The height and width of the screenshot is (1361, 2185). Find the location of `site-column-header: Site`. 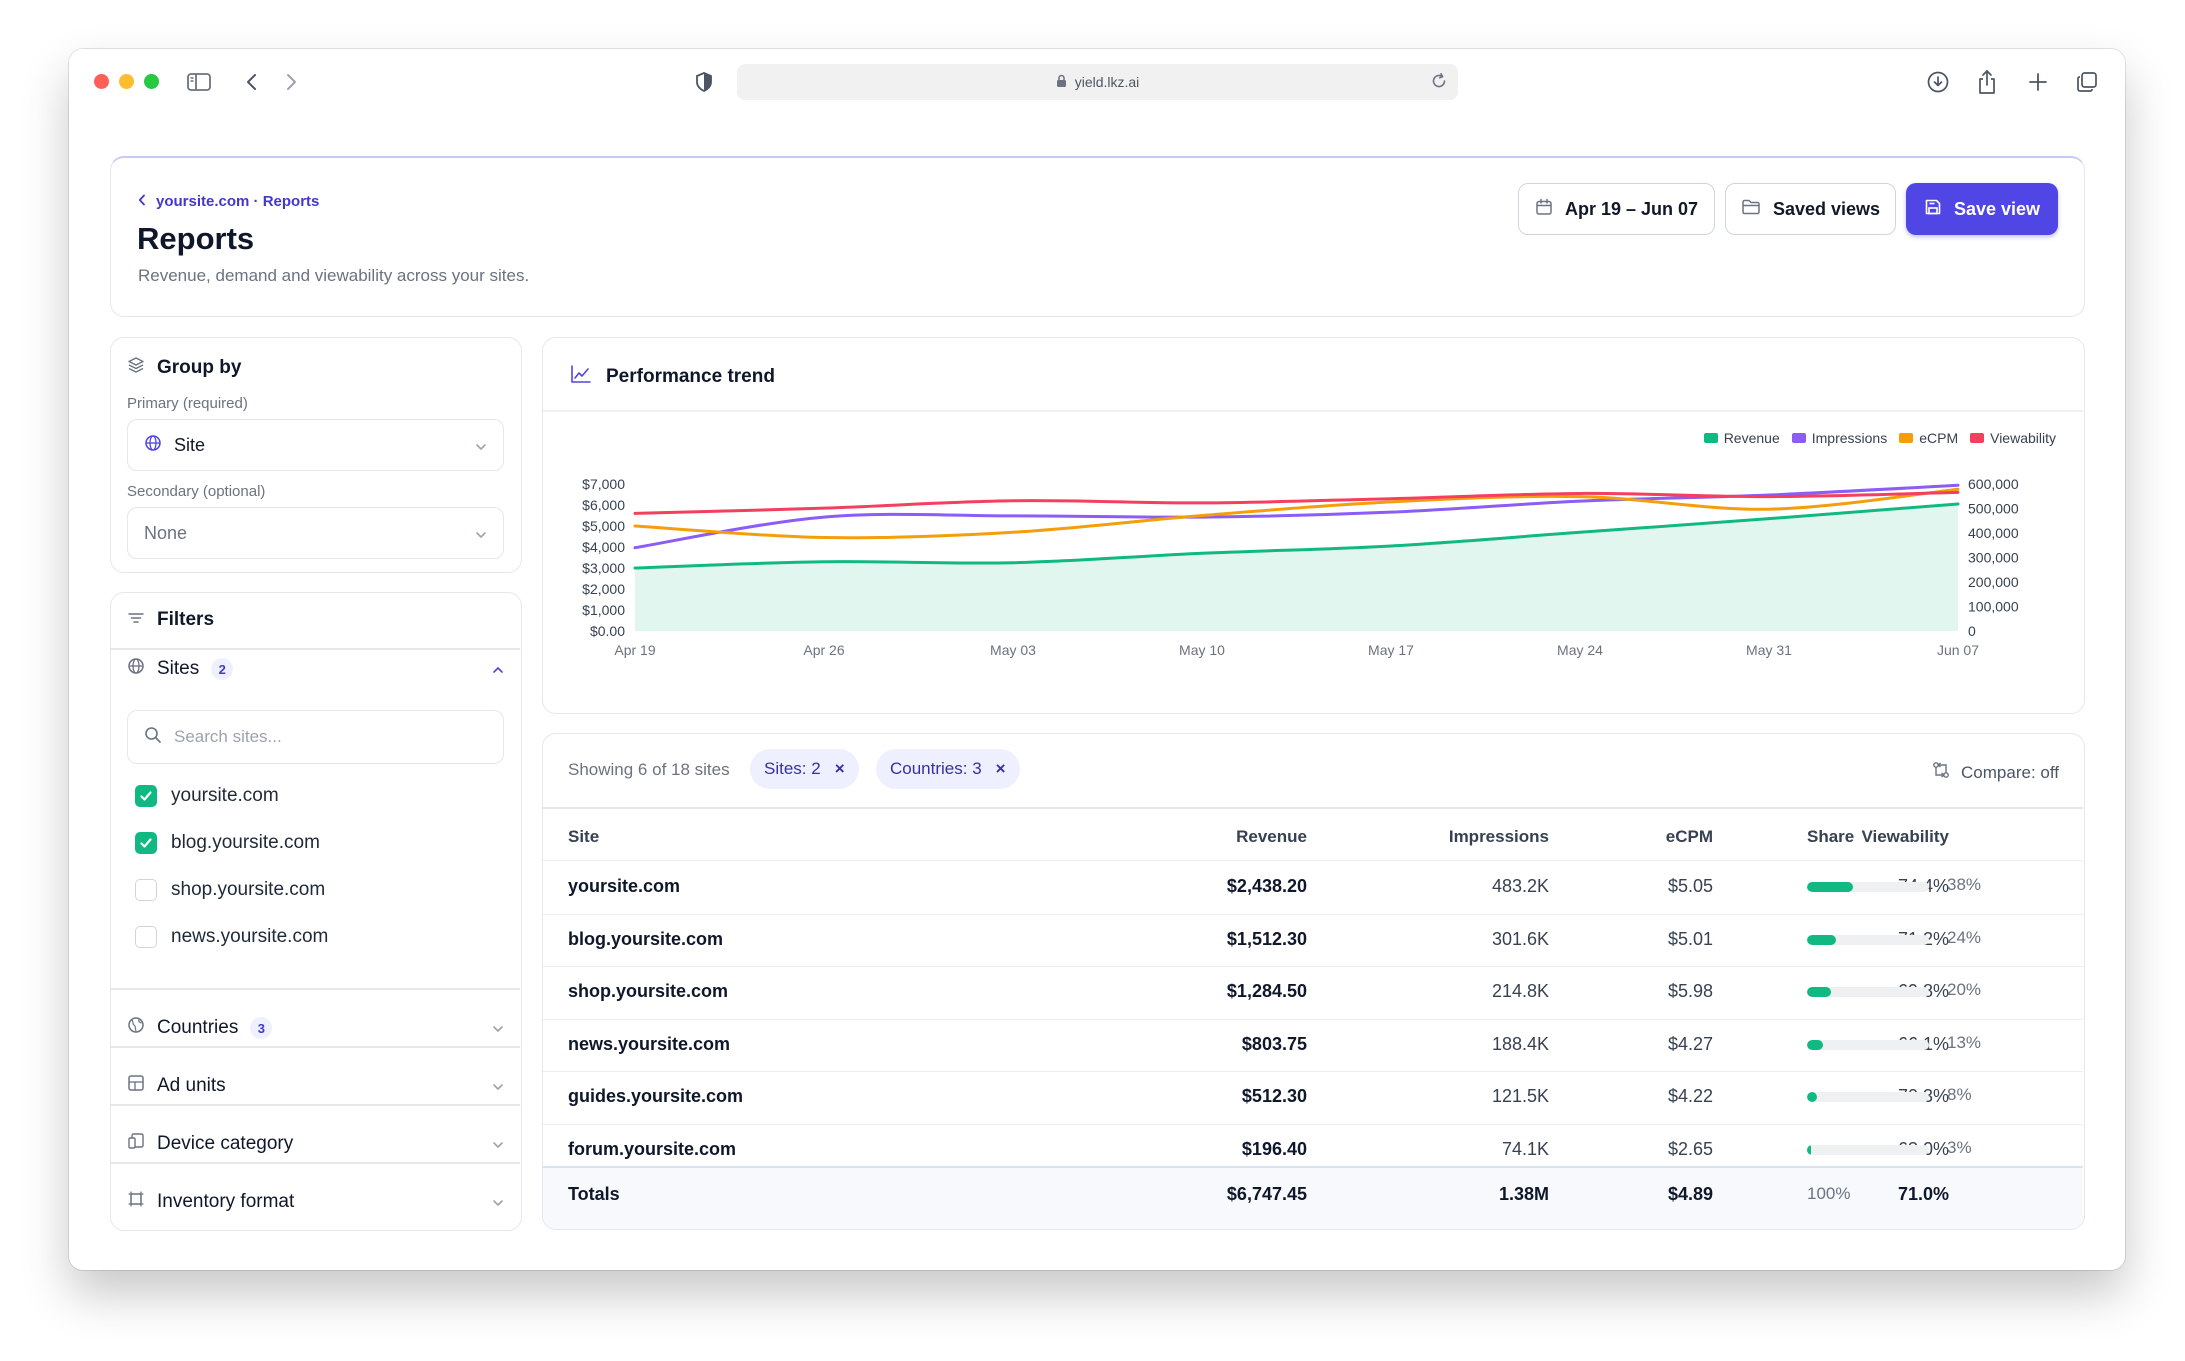

site-column-header: Site is located at coordinates (584, 836).